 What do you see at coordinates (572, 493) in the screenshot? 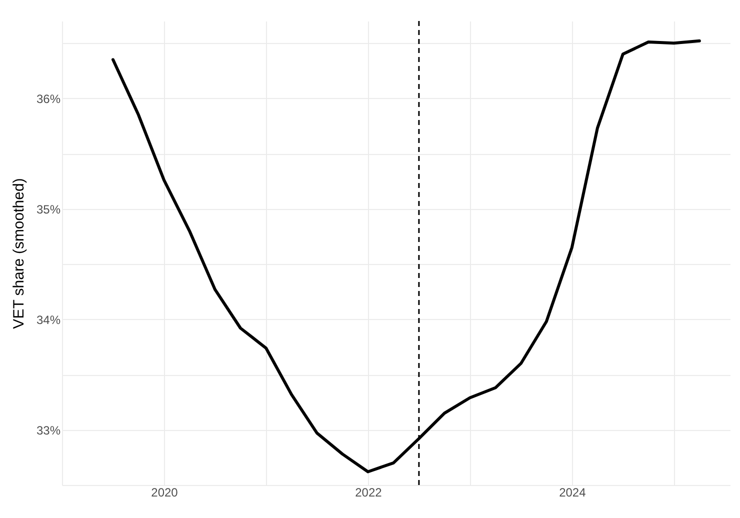
I see `x-tick-label: 2024` at bounding box center [572, 493].